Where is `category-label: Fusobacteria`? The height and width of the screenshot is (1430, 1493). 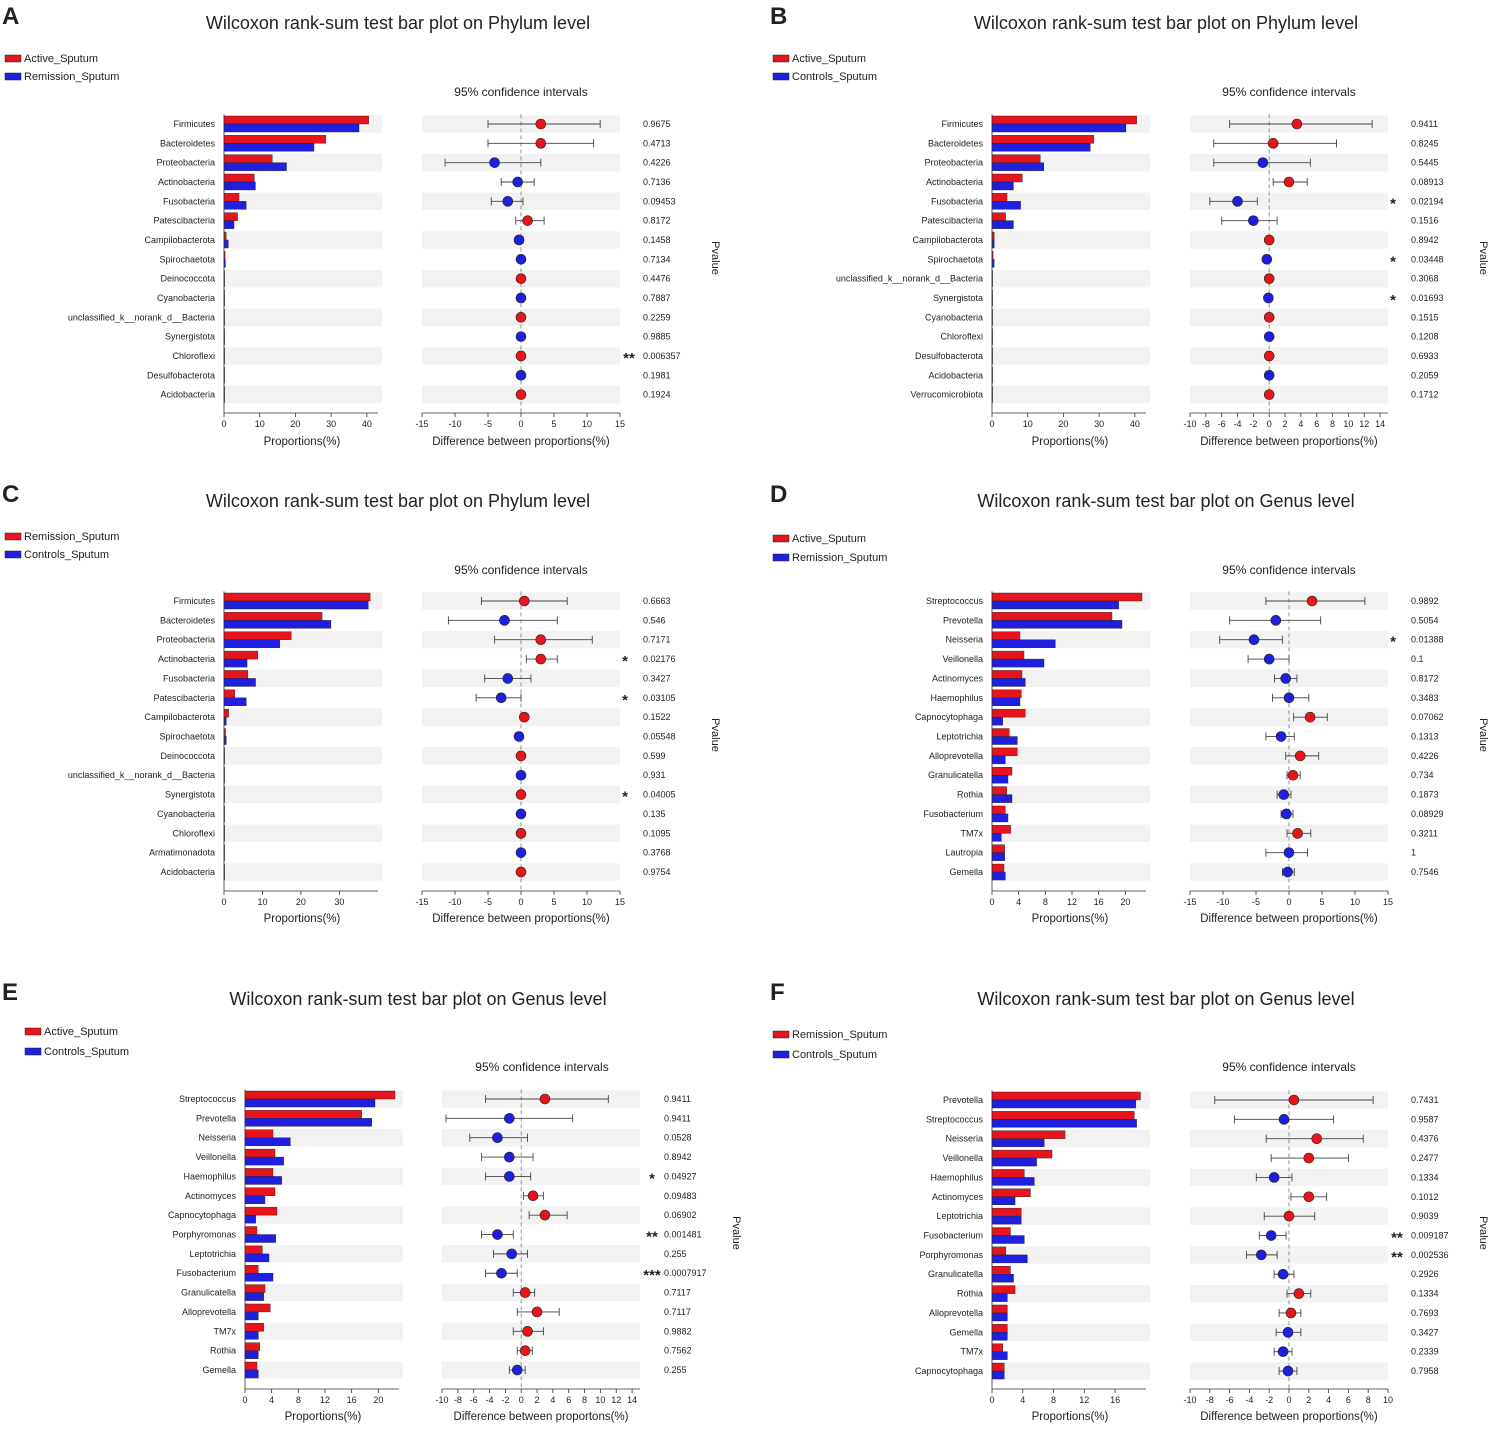
category-label: Fusobacteria is located at coordinates (189, 201).